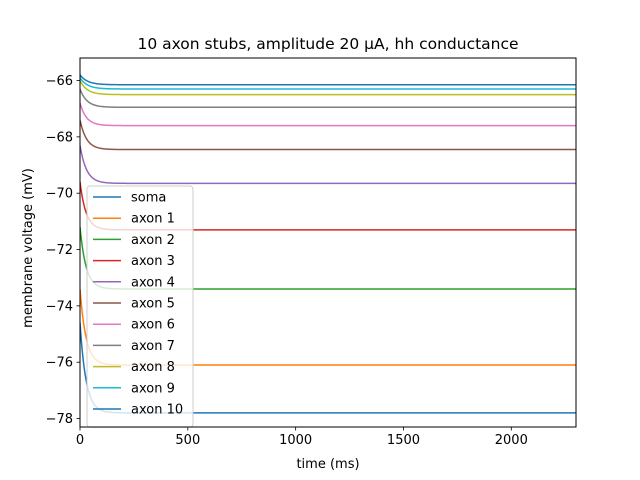 This screenshot has width=640, height=480. Describe the element at coordinates (511, 440) in the screenshot. I see `x-tick-label: 2000` at that location.